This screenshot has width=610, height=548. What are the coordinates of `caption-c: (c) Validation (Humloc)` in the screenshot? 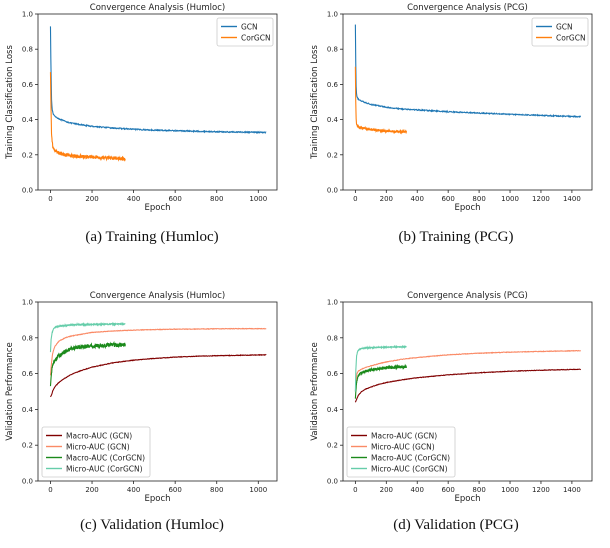 It's located at (152, 525).